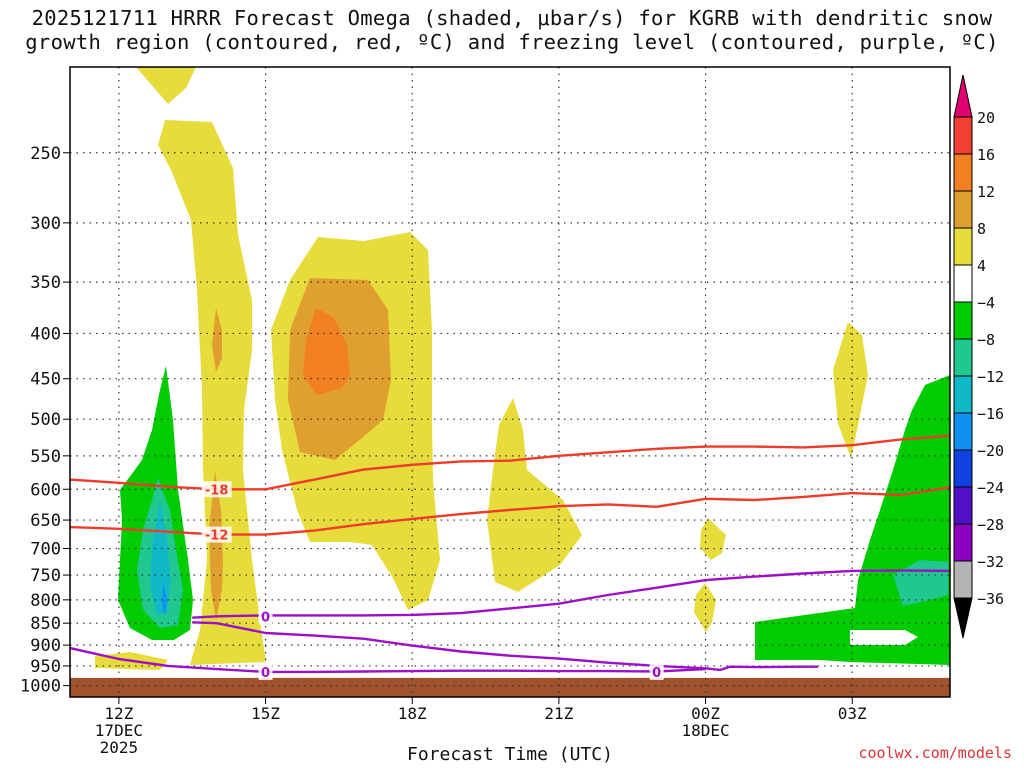  I want to click on omega-region-left-cyan, so click(160, 557).